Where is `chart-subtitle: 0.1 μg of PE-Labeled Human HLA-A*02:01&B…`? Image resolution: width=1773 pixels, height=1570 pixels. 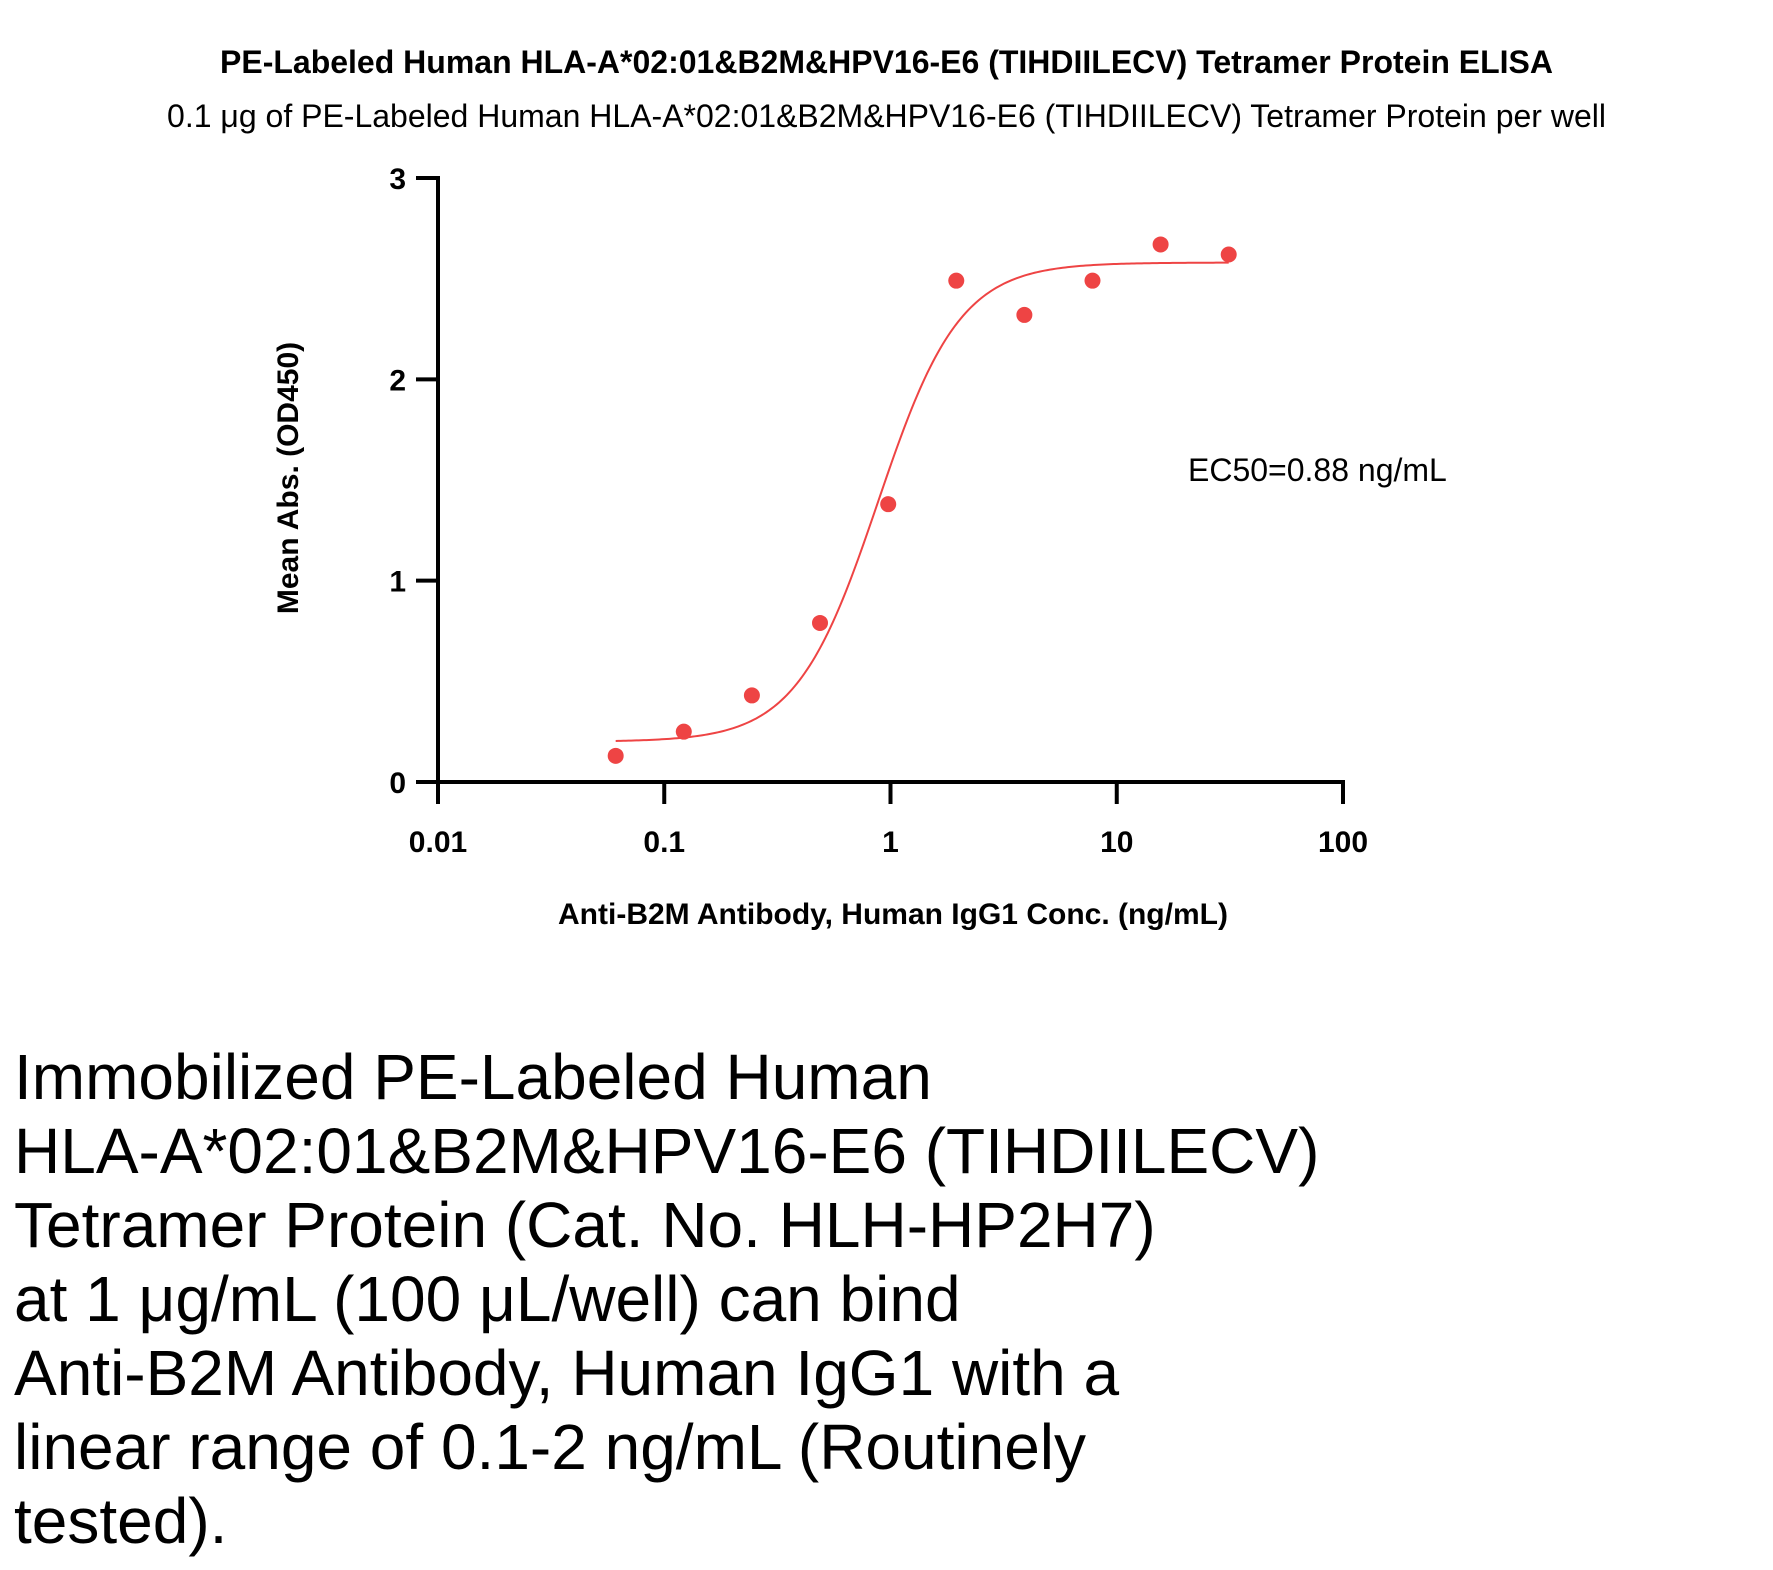 chart-subtitle: 0.1 μg of PE-Labeled Human HLA-A*02:01&B… is located at coordinates (886, 116).